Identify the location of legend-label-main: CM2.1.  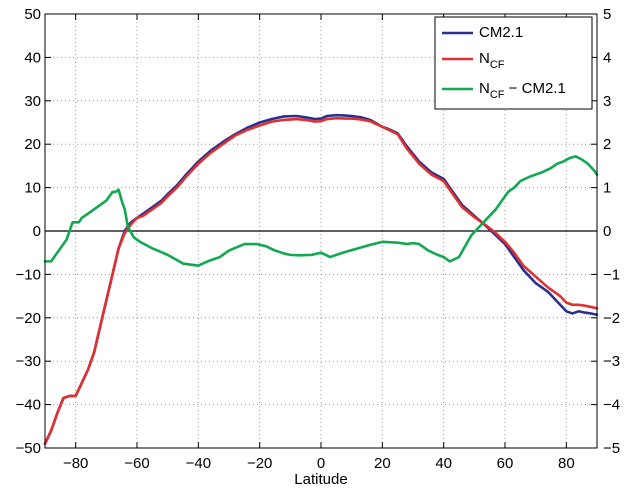
(501, 32).